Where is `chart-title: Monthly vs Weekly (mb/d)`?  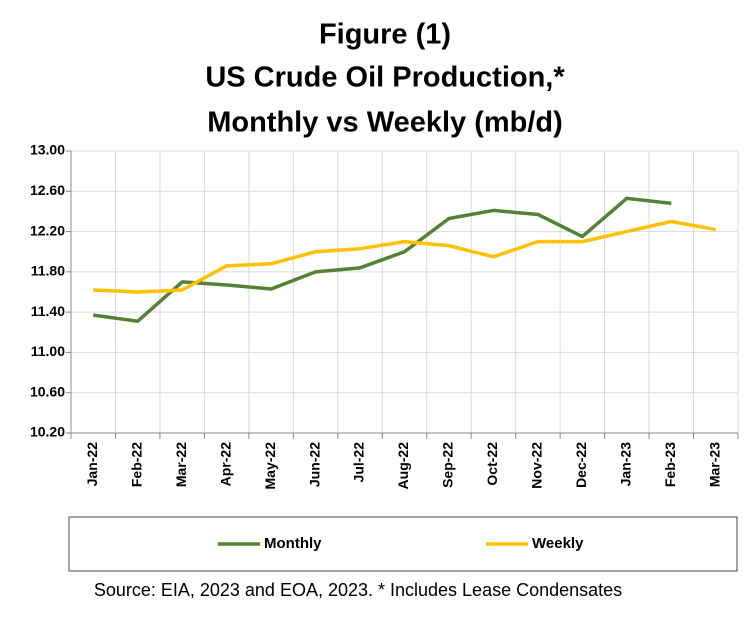 chart-title: Monthly vs Weekly (mb/d) is located at coordinates (385, 123).